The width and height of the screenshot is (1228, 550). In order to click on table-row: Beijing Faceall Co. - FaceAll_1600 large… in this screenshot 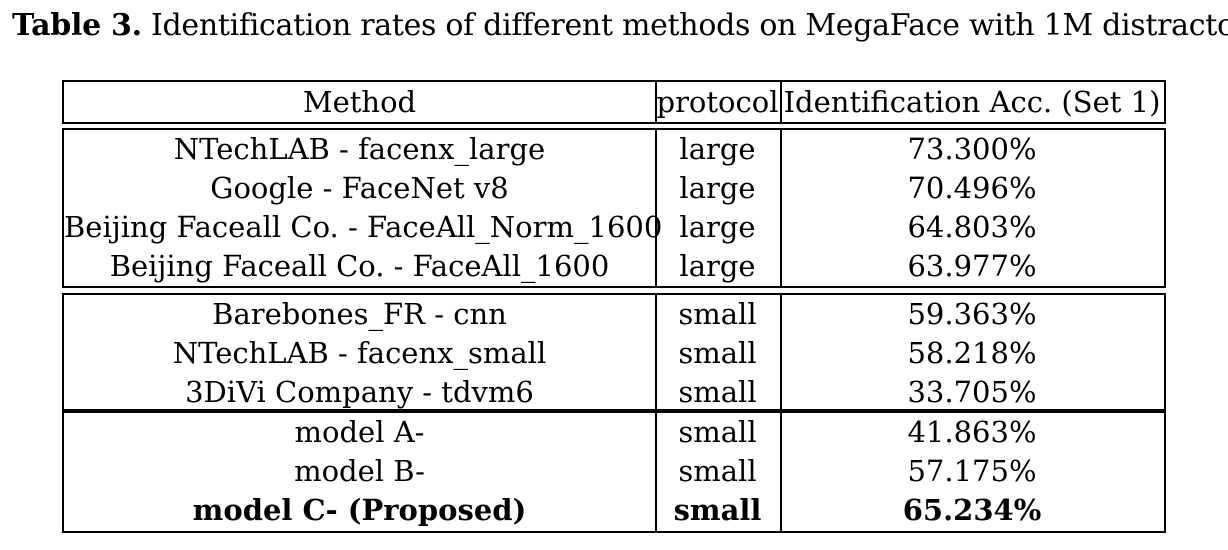, I will do `click(614, 266)`.